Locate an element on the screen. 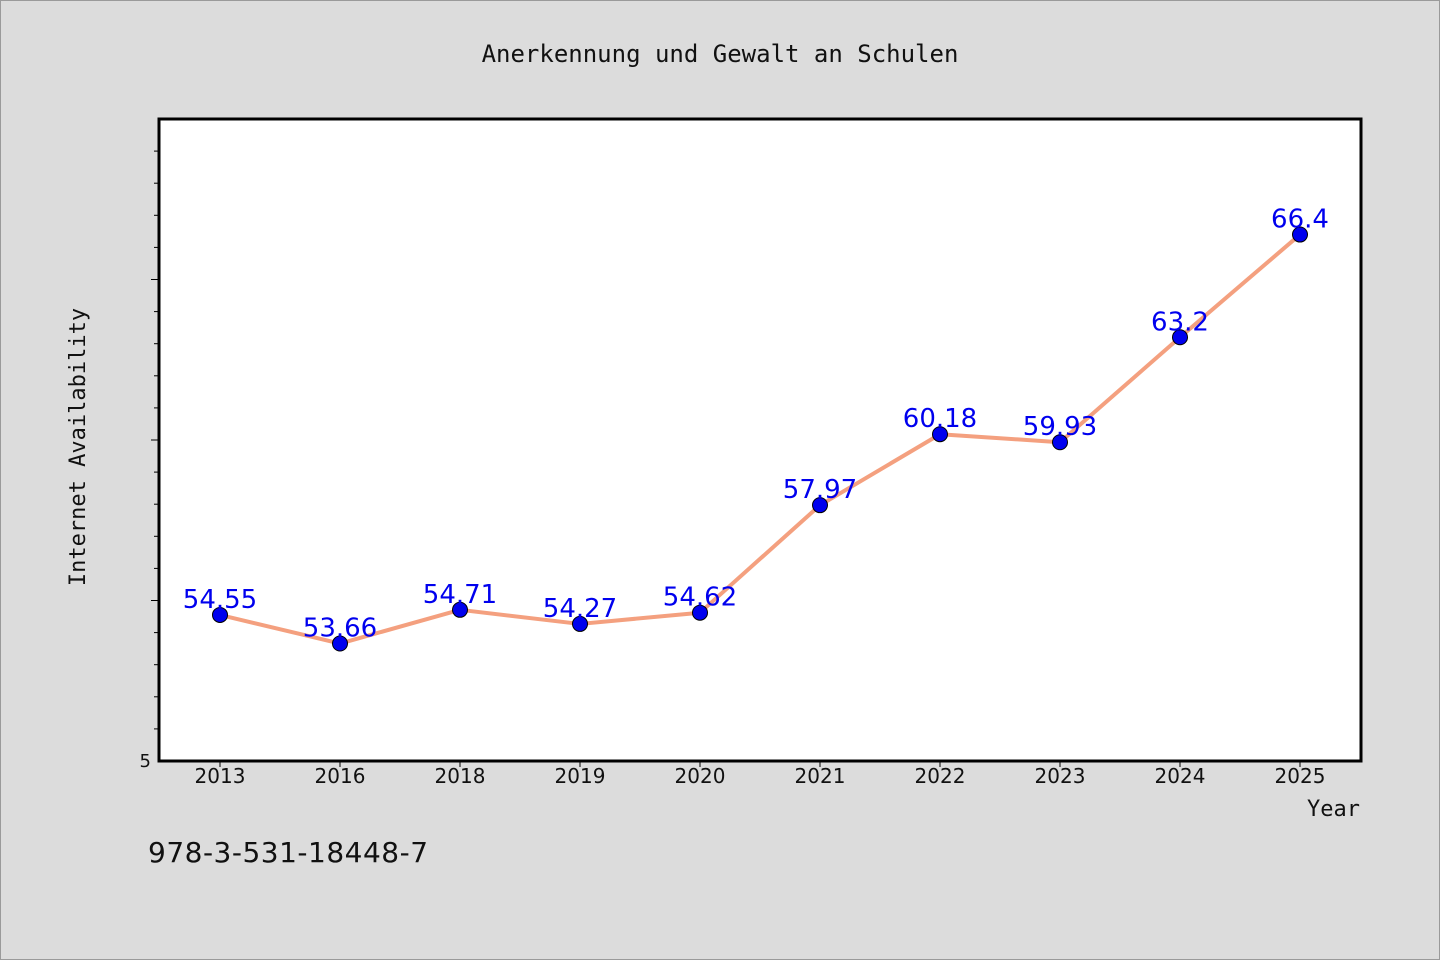  y-axis-ticks is located at coordinates (155, 440).